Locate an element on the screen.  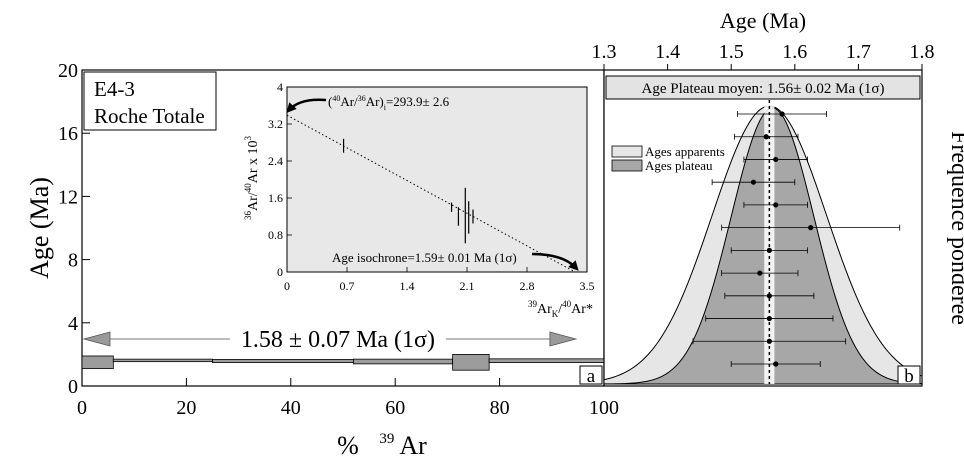
inset-y-tick-label: 4 is located at coordinates (280, 87).